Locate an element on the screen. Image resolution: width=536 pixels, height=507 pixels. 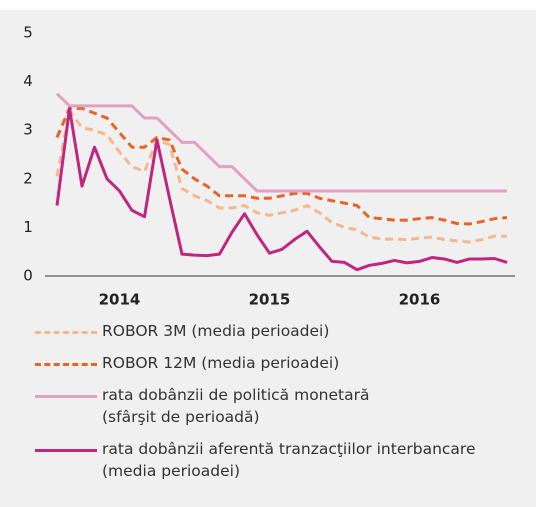
y-tick-label: 0 is located at coordinates (28, 276).